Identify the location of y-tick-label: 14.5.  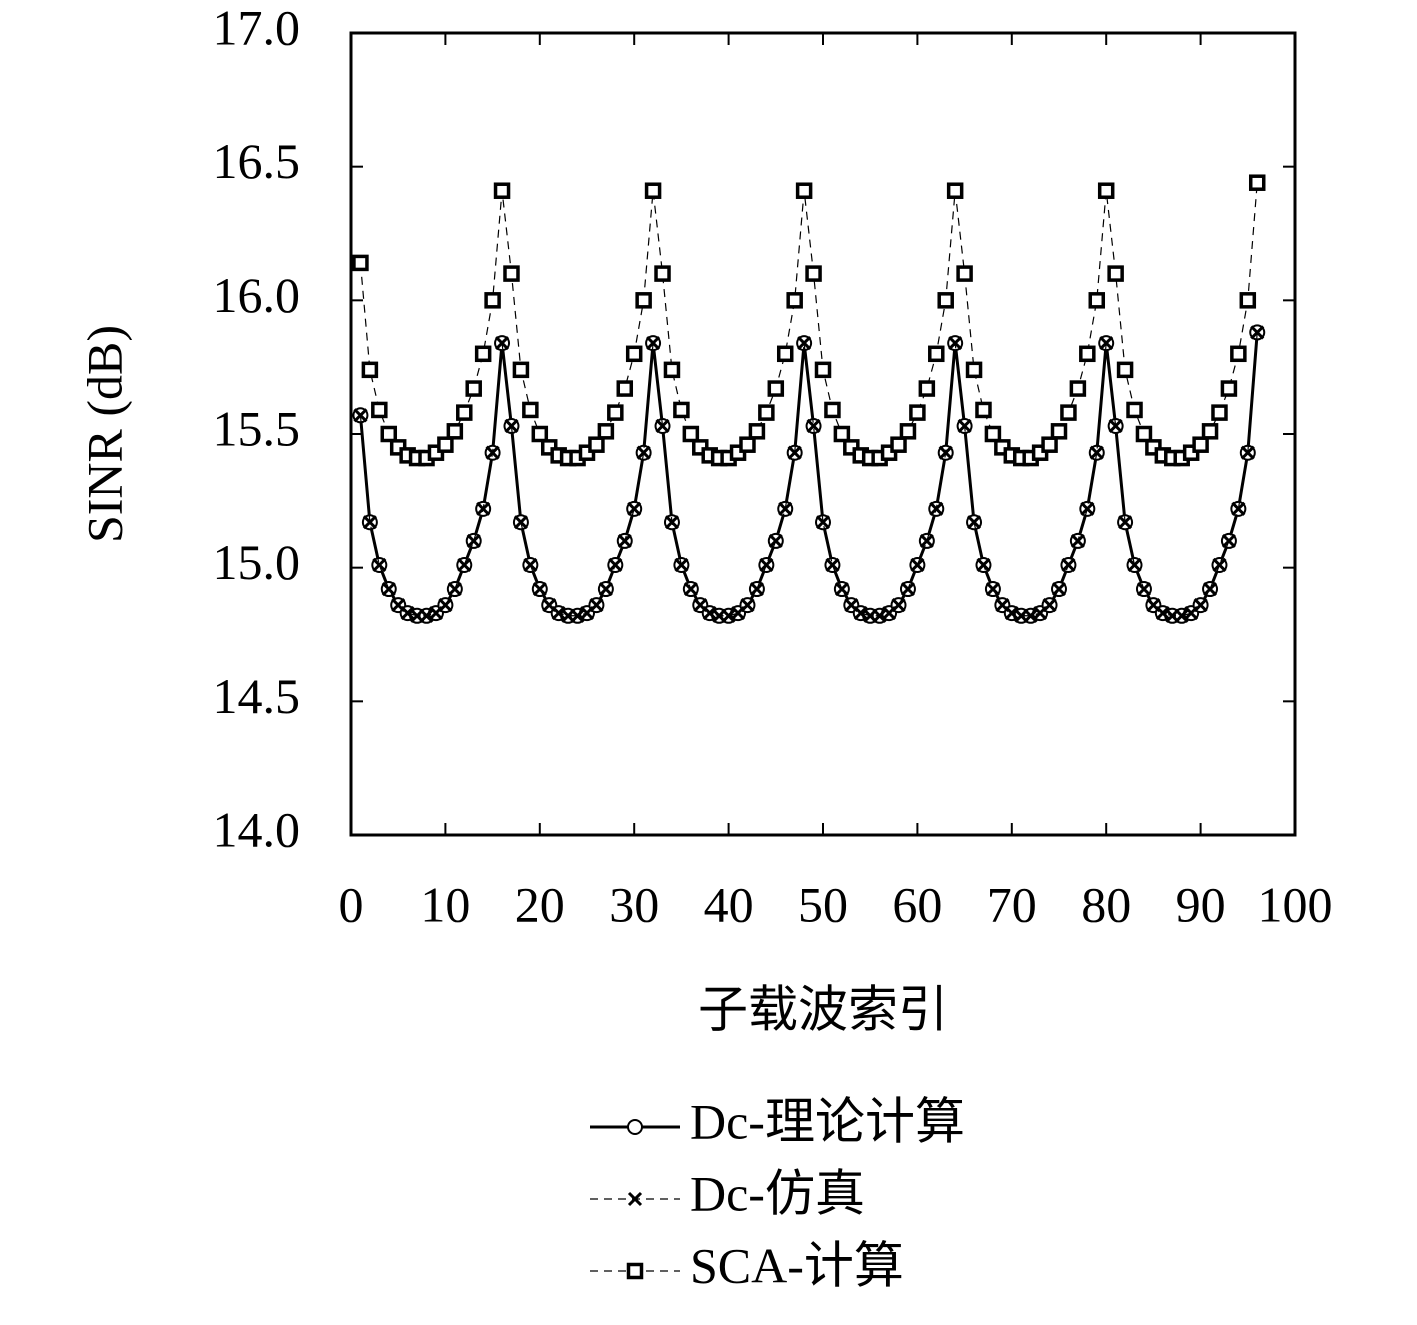
(257, 696).